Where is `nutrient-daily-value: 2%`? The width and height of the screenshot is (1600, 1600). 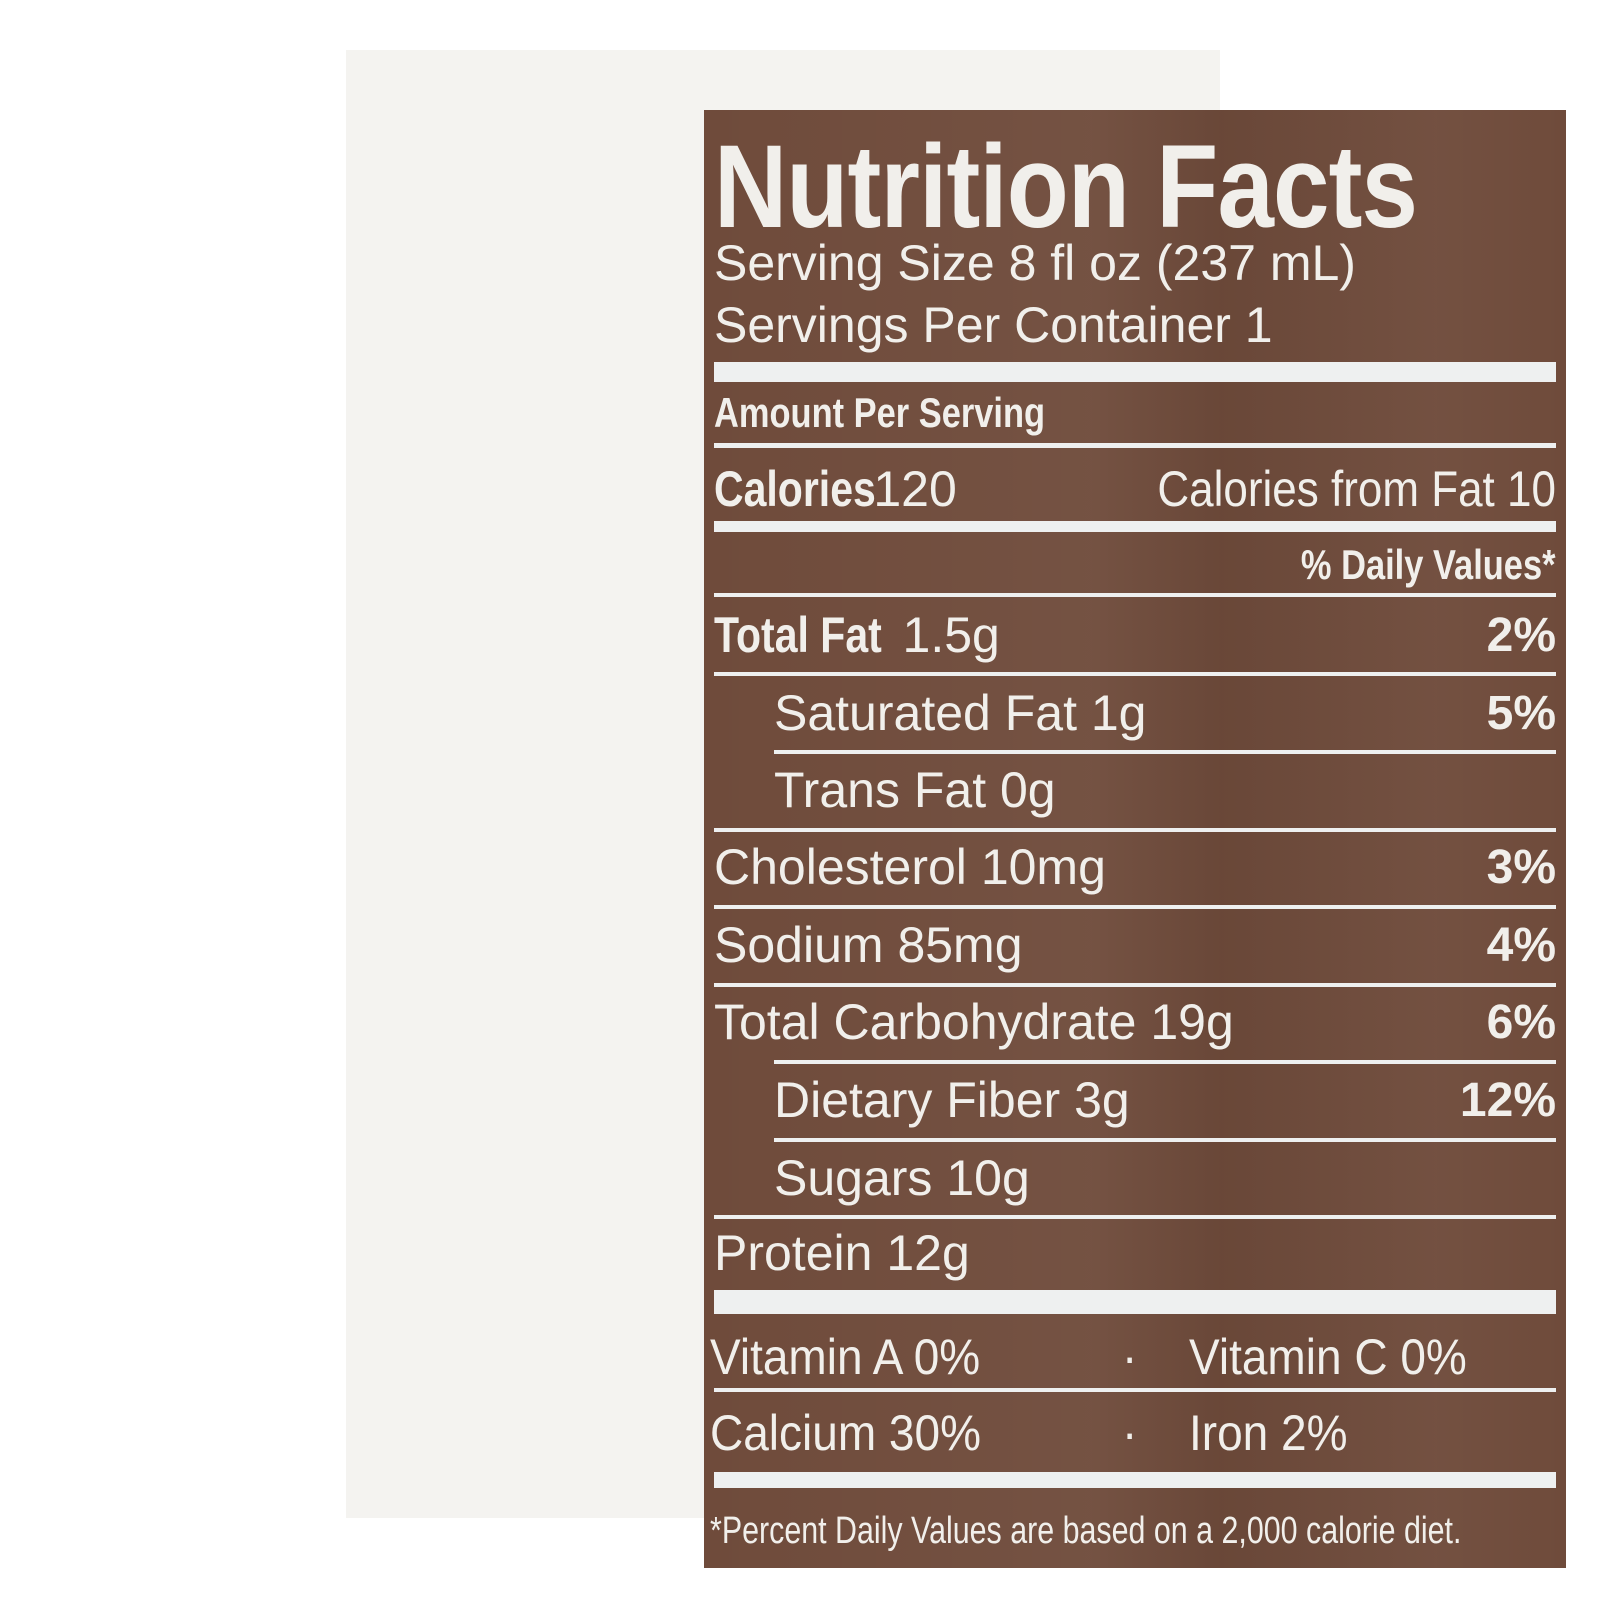
nutrient-daily-value: 2% is located at coordinates (1521, 635).